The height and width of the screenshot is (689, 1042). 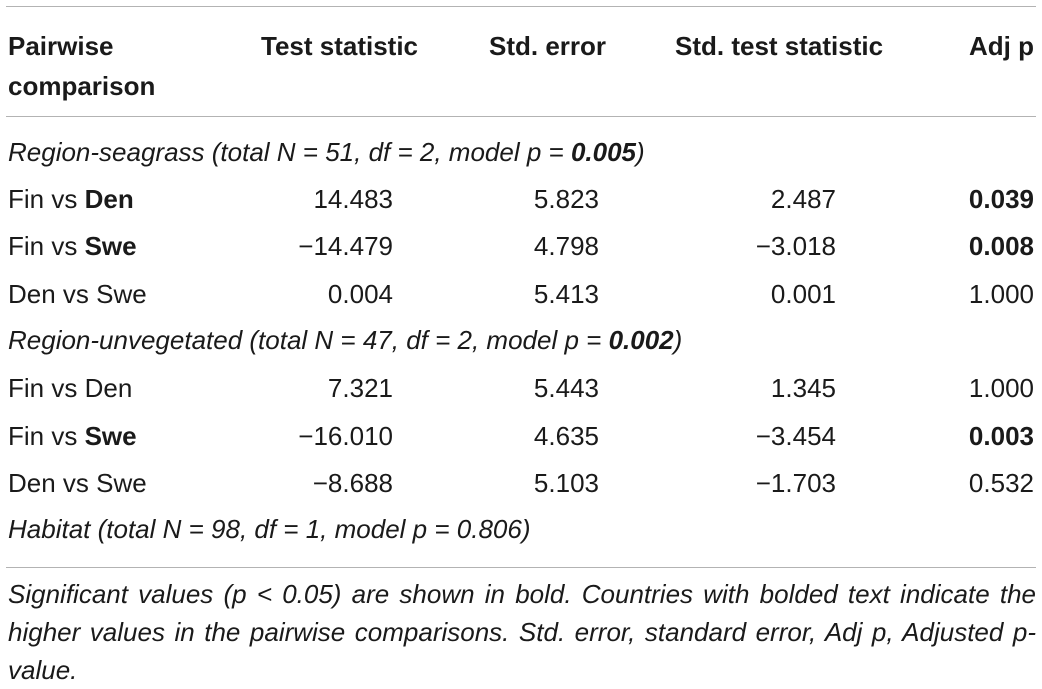 I want to click on header-rule, so click(x=521, y=116).